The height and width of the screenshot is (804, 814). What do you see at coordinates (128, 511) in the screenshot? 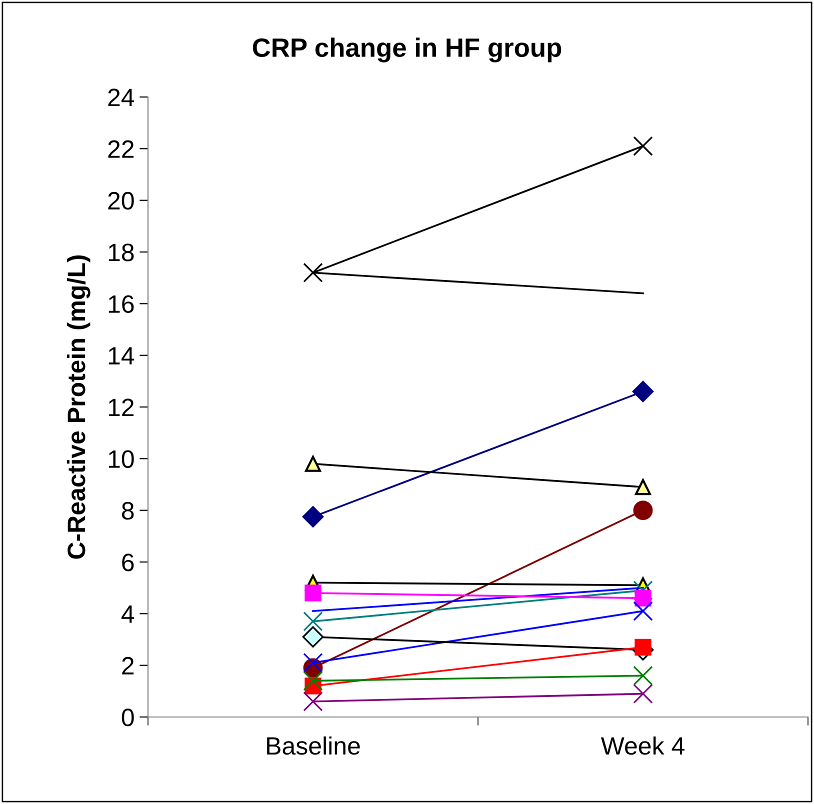
I see `y-tick-label: 8` at bounding box center [128, 511].